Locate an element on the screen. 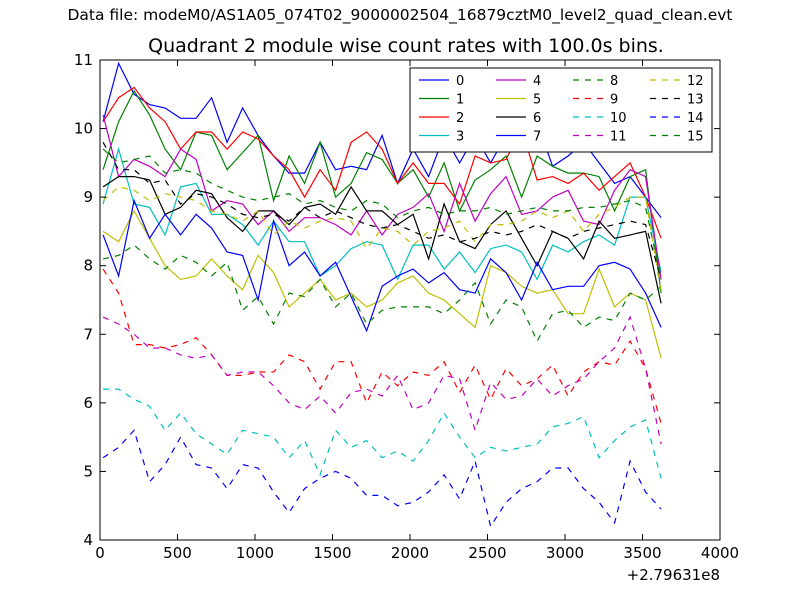 This screenshot has height=600, width=800. legend-label-4: 4 is located at coordinates (537, 81).